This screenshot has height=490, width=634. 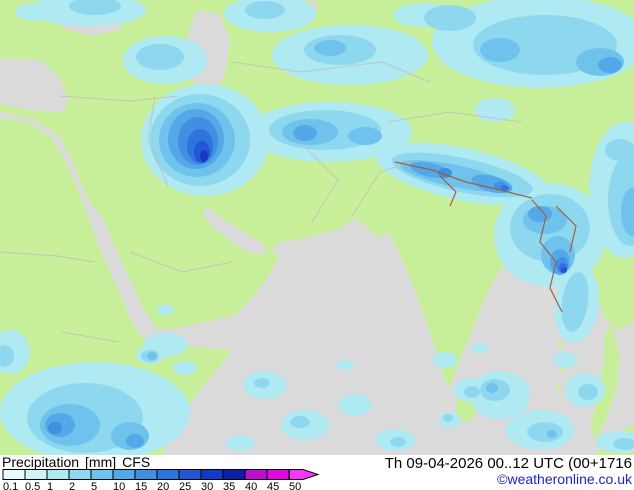 I want to click on legend-model: CFS, so click(x=136, y=462).